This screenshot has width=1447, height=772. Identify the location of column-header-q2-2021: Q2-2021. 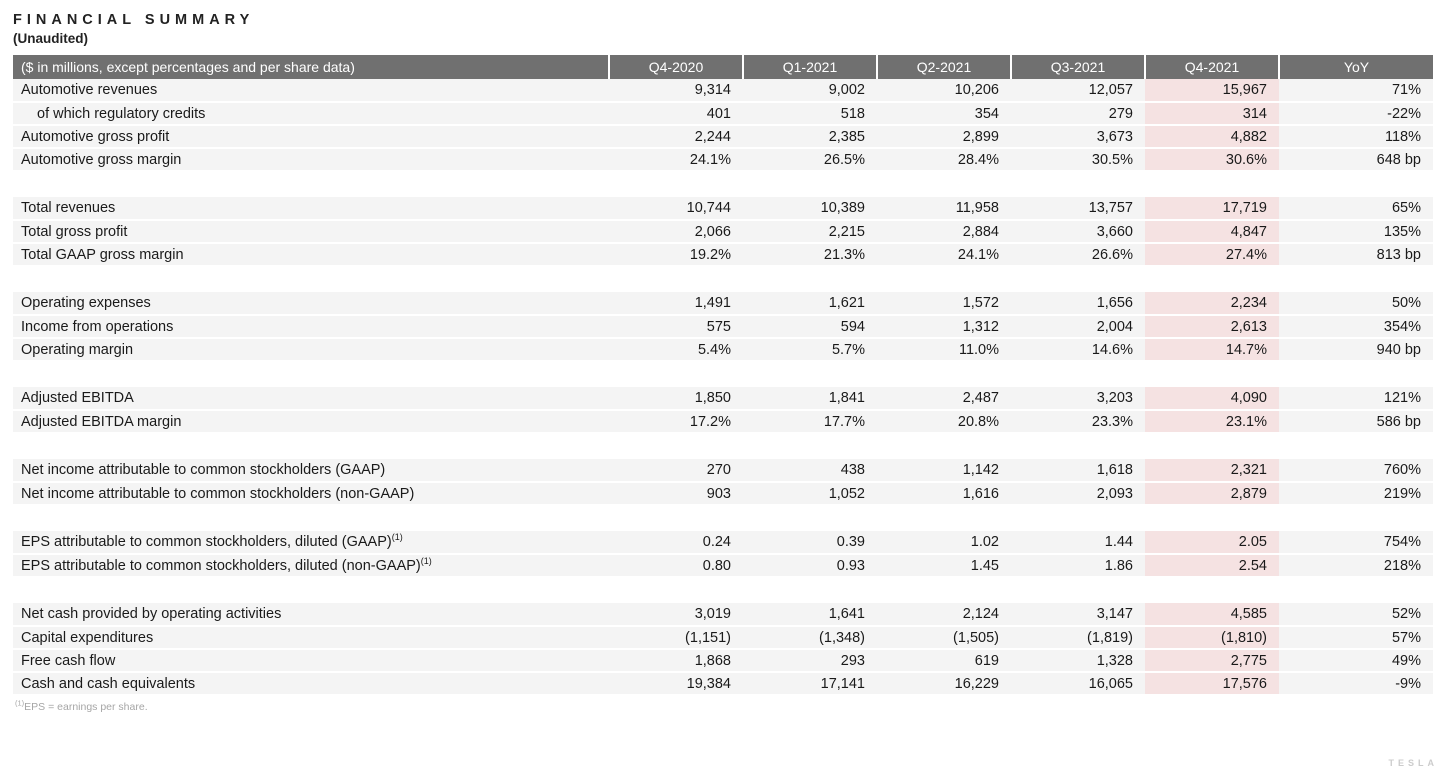
(943, 67).